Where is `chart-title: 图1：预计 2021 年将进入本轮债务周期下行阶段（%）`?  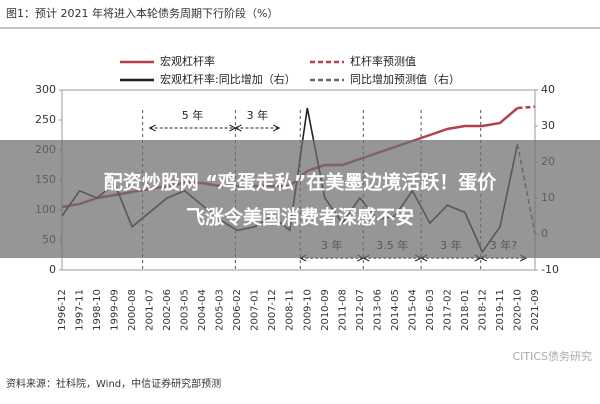
chart-title: 图1：预计 2021 年将进入本轮债务周期下行阶段（%） is located at coordinates (142, 13).